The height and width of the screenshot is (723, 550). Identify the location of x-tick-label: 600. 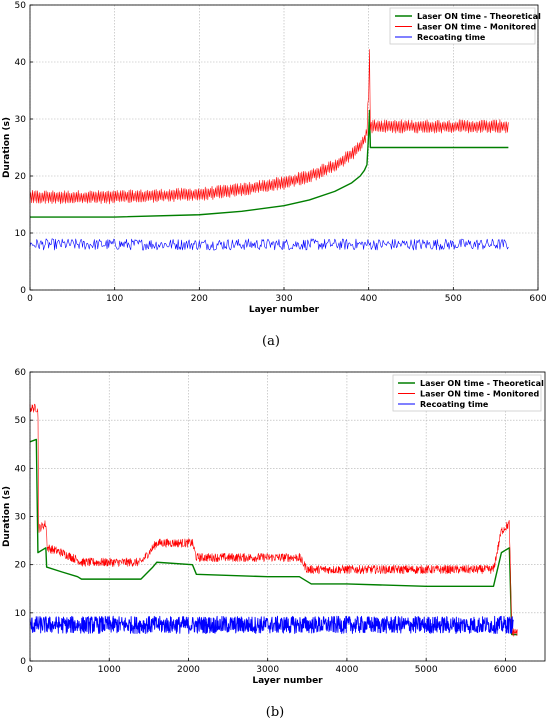
(537, 299).